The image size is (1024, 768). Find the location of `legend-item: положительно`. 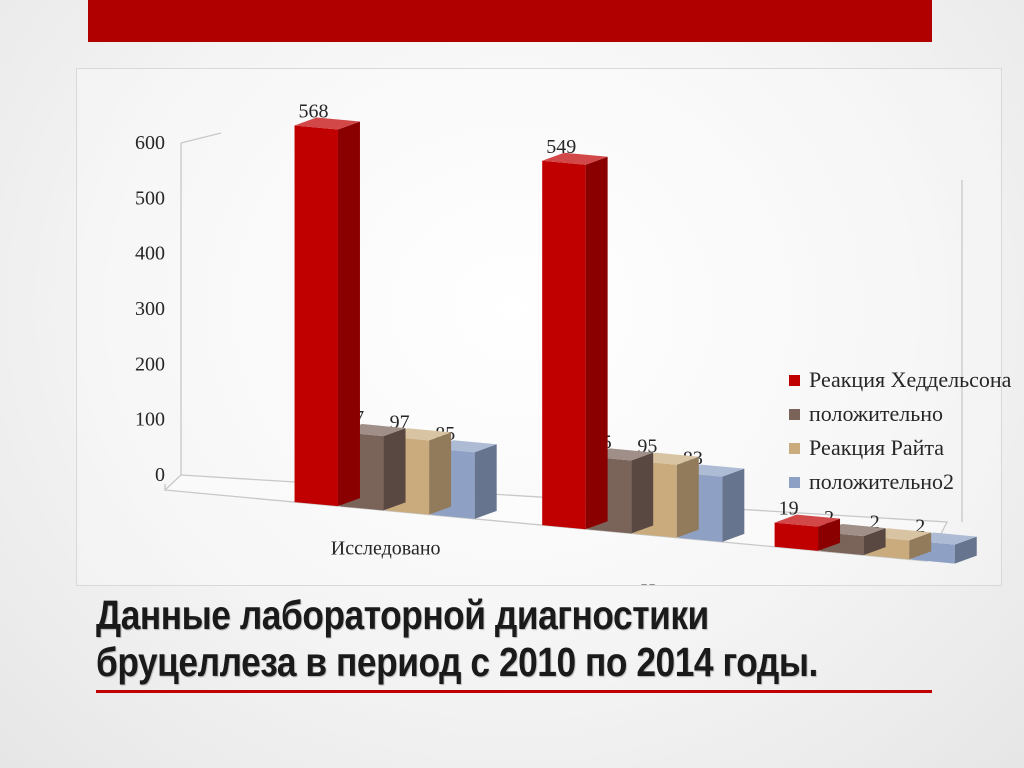

legend-item: положительно is located at coordinates (900, 416).